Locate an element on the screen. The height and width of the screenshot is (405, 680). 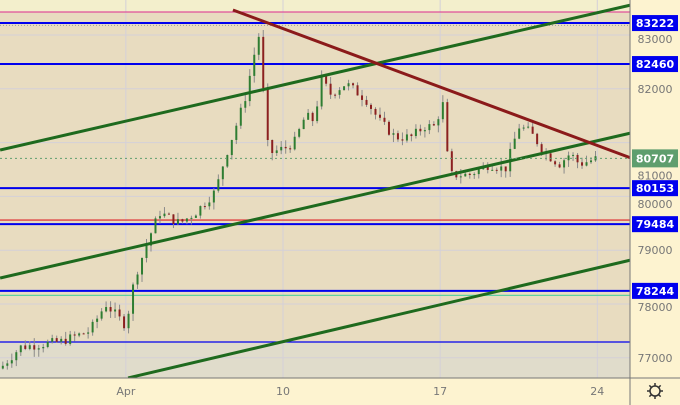
price-tick-label: 81000 is located at coordinates (655, 175).